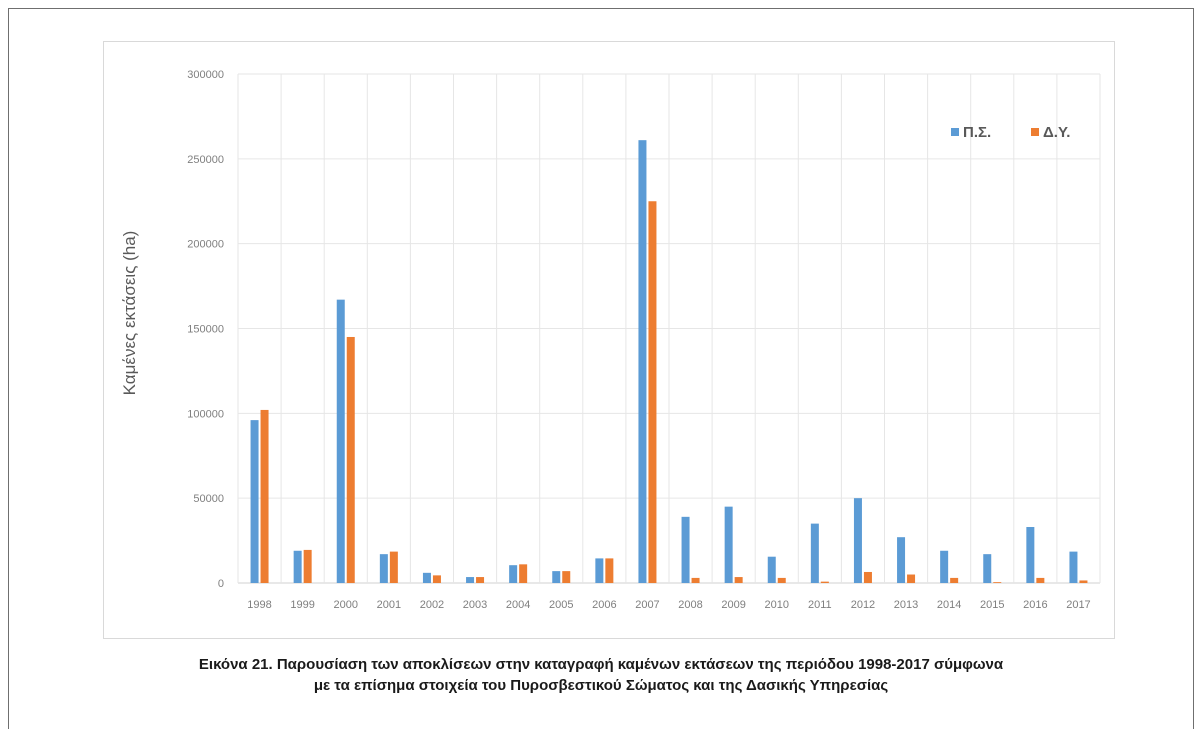 This screenshot has height=729, width=1202. What do you see at coordinates (695, 580) in the screenshot?
I see `bar-dy-2008` at bounding box center [695, 580].